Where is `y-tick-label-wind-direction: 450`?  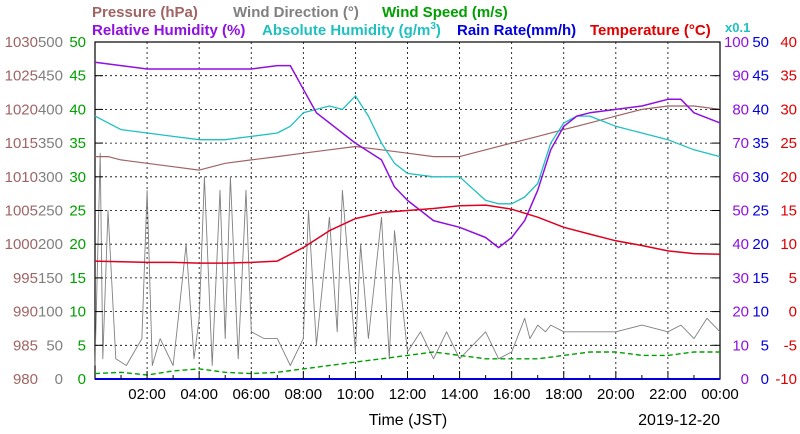
y-tick-label-wind-direction: 450 is located at coordinates (50, 76).